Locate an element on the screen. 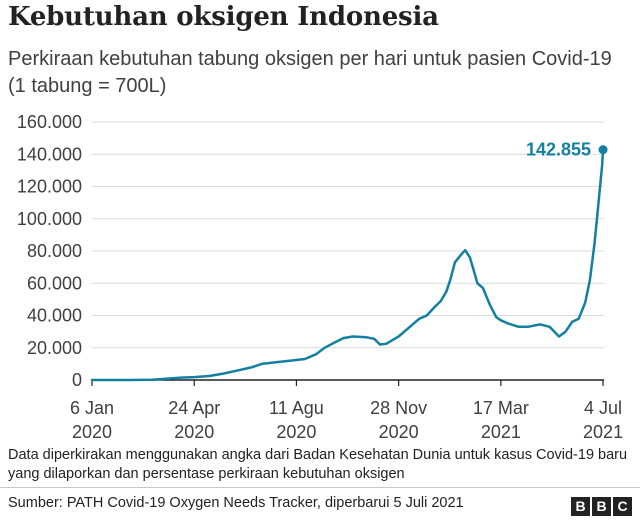 The width and height of the screenshot is (640, 521). y-tick-label: 80.000 is located at coordinates (54, 251).